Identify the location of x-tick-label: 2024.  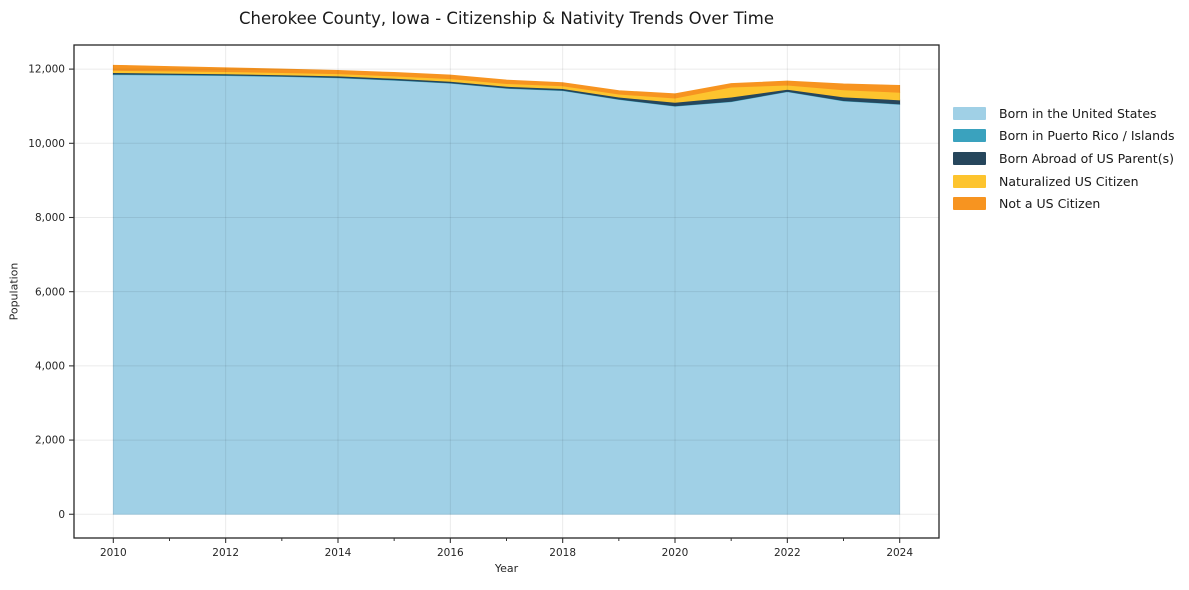
(899, 553).